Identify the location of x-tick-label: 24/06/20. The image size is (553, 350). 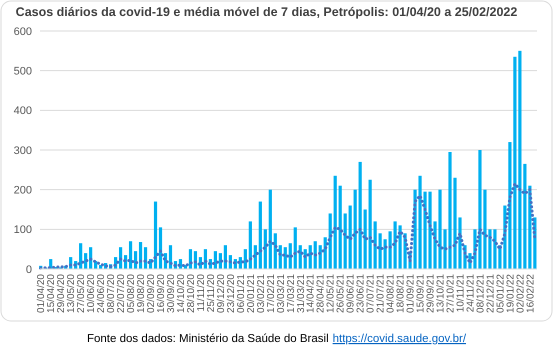
(102, 293).